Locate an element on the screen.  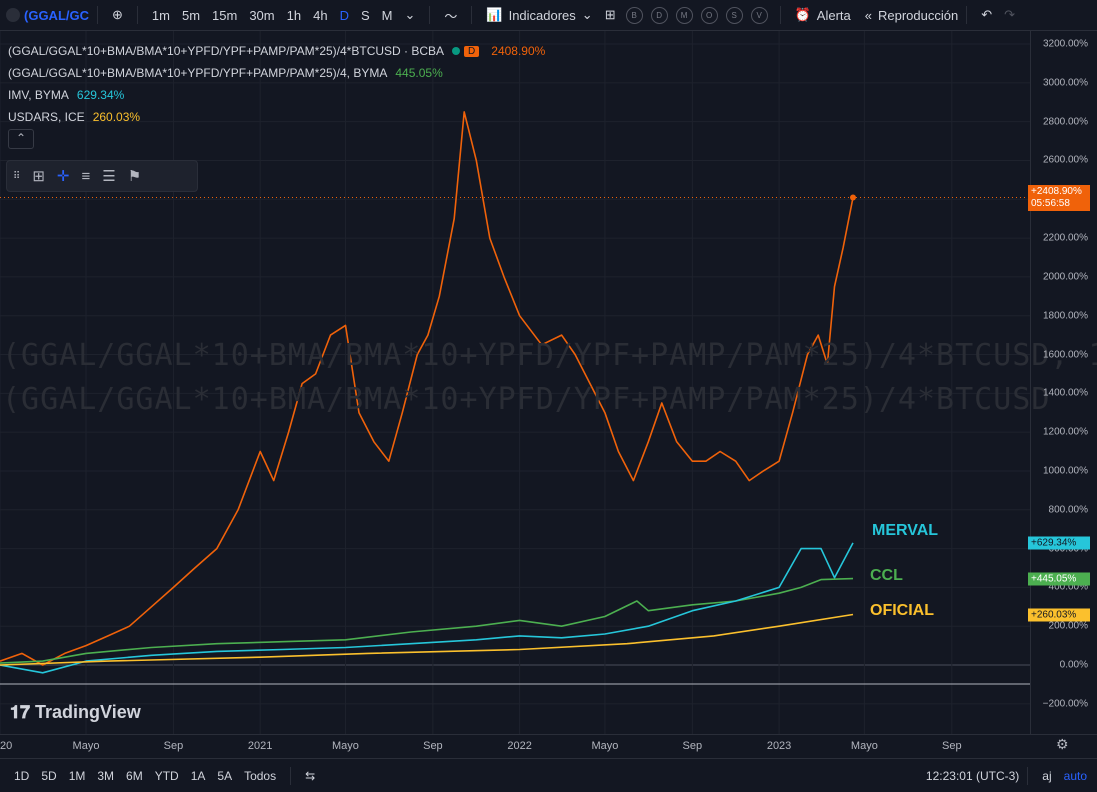
alert-button: Alerta is located at coordinates (833, 15).